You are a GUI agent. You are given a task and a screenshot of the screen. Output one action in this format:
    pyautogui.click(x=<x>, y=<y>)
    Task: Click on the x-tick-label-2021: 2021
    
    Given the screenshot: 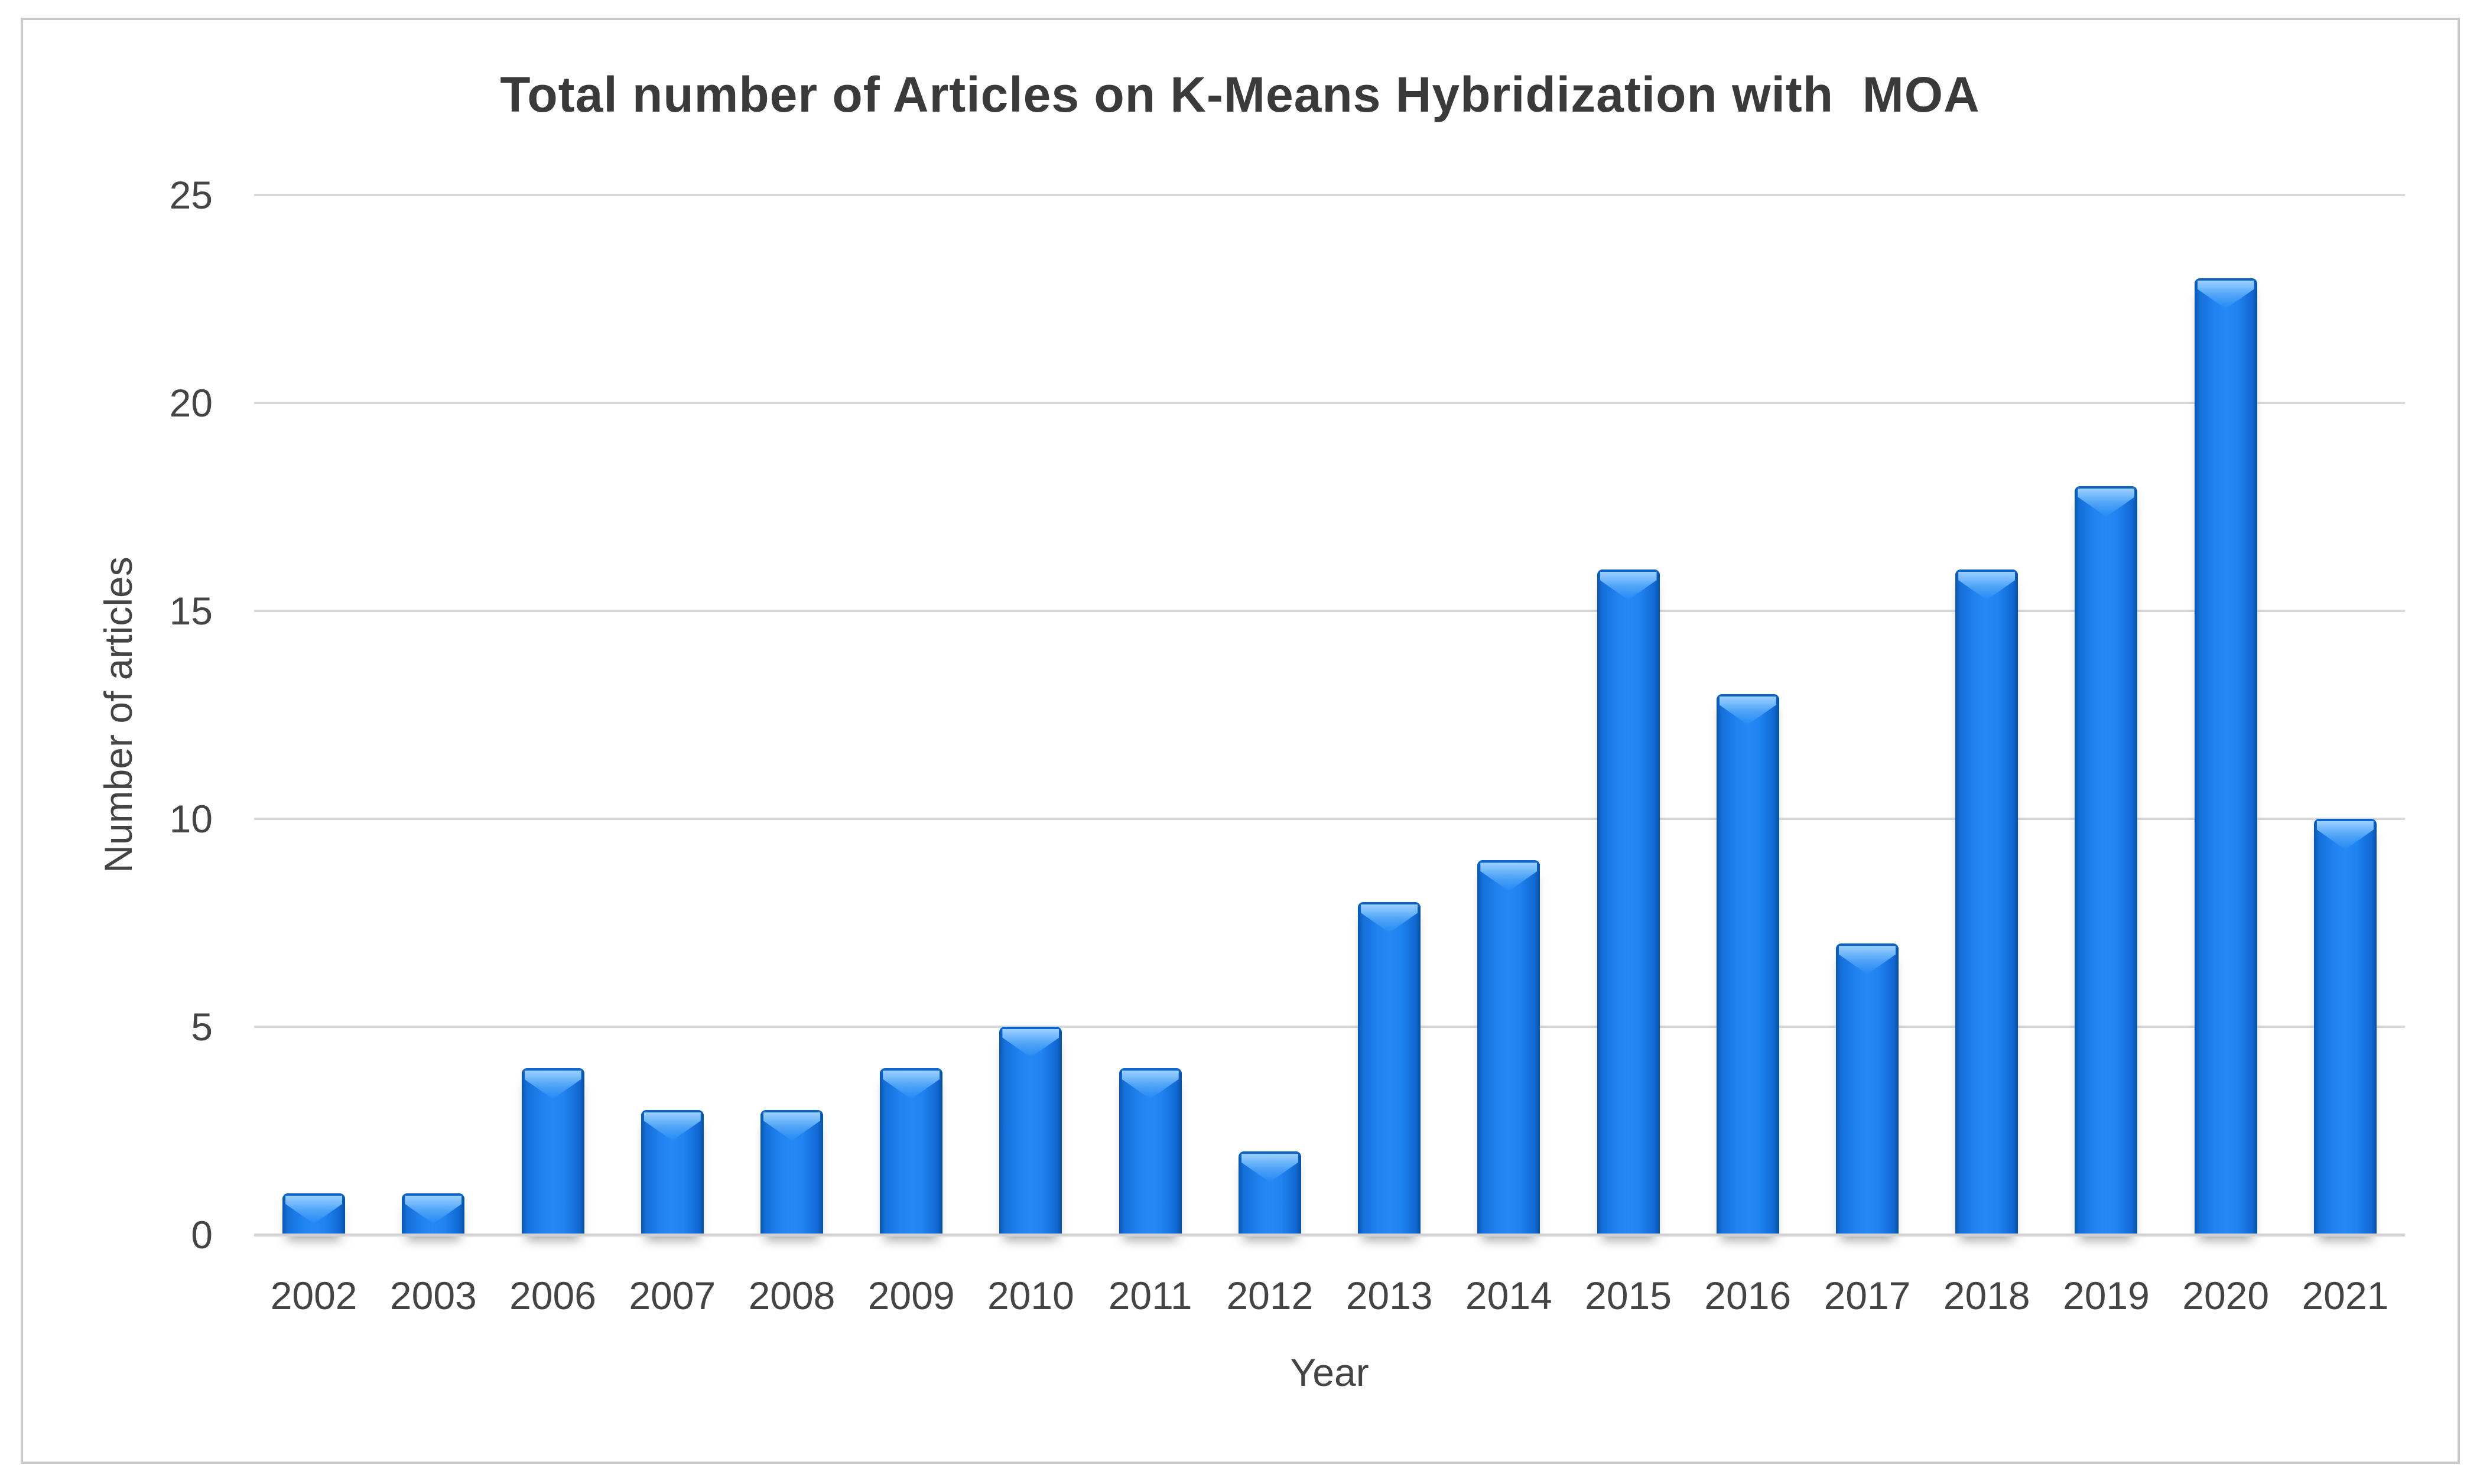 What is the action you would take?
    pyautogui.click(x=2345, y=1295)
    